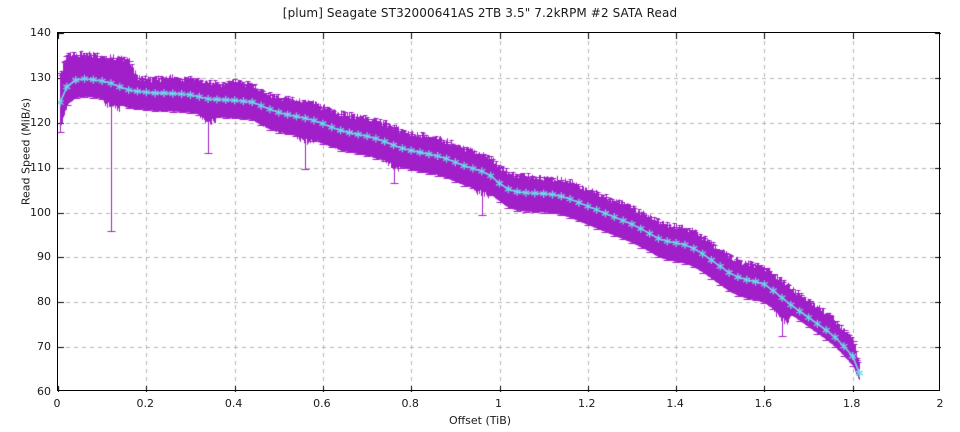 The image size is (960, 432). I want to click on x-tick-label: 0.2, so click(145, 403).